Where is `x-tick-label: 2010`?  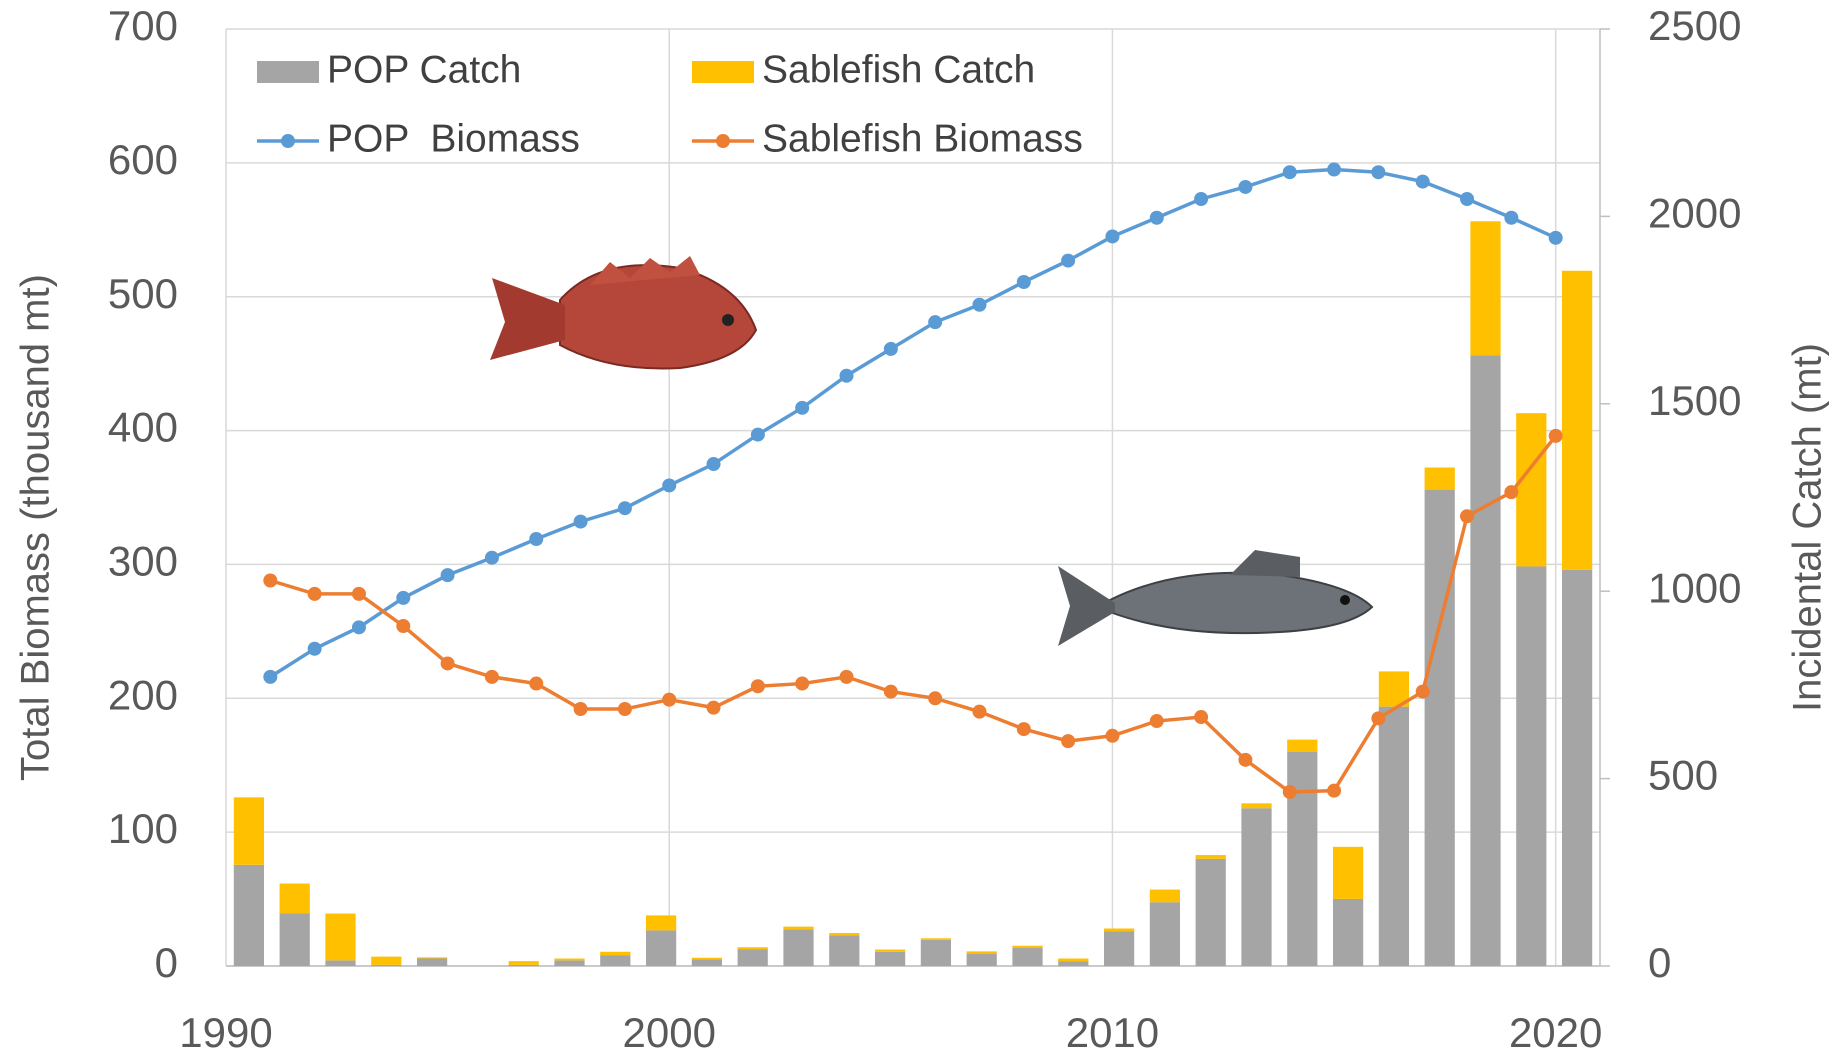
x-tick-label: 2010 is located at coordinates (1112, 1031).